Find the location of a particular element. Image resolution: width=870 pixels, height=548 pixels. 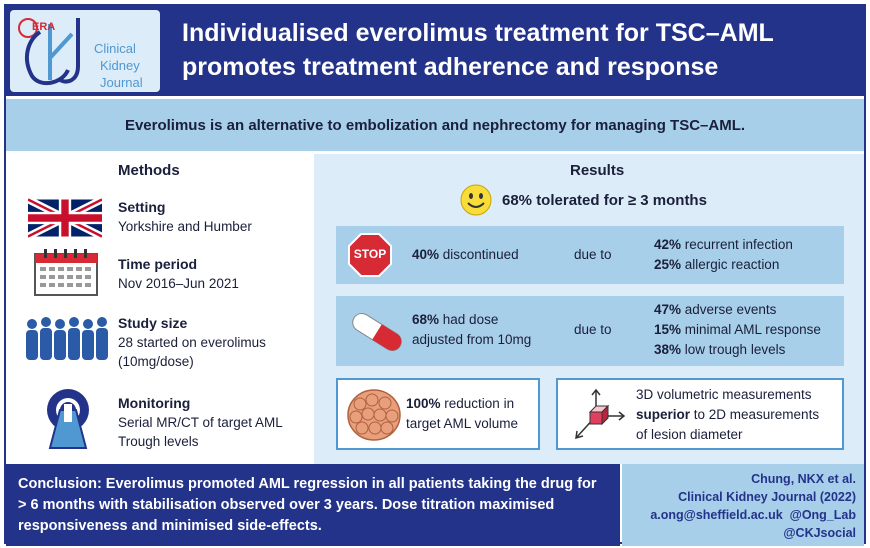

adjusted-pct: 68% is located at coordinates (426, 319).